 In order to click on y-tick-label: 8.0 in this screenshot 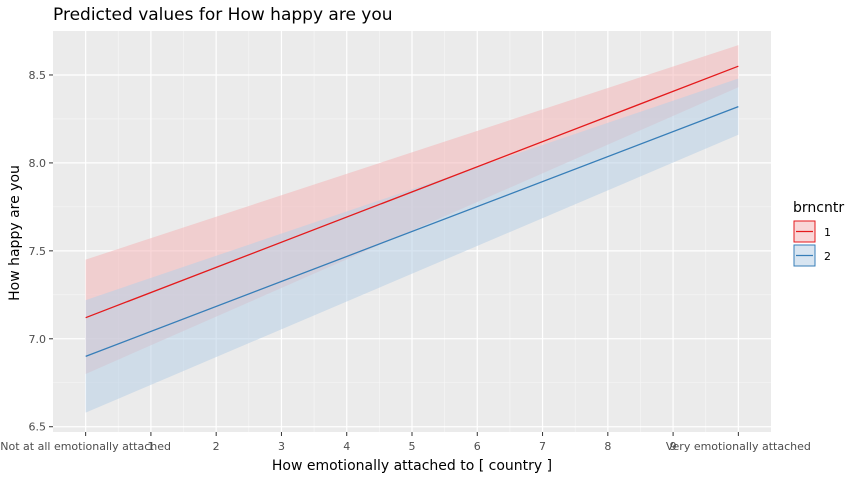, I will do `click(38, 163)`.